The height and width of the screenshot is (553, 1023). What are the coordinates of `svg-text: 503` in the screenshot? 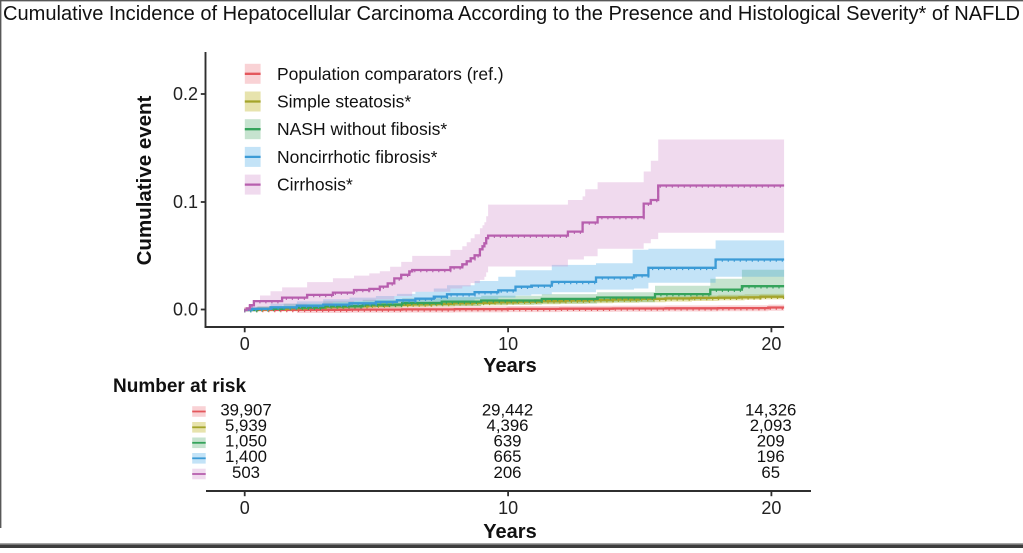 It's located at (246, 472).